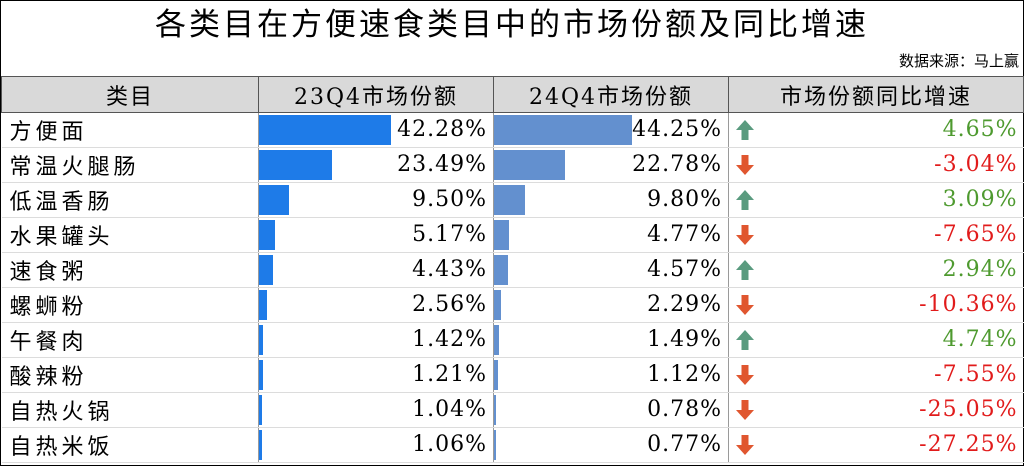 This screenshot has height=466, width=1024. What do you see at coordinates (376, 270) in the screenshot?
I see `23q4-share-cell: 4.43%` at bounding box center [376, 270].